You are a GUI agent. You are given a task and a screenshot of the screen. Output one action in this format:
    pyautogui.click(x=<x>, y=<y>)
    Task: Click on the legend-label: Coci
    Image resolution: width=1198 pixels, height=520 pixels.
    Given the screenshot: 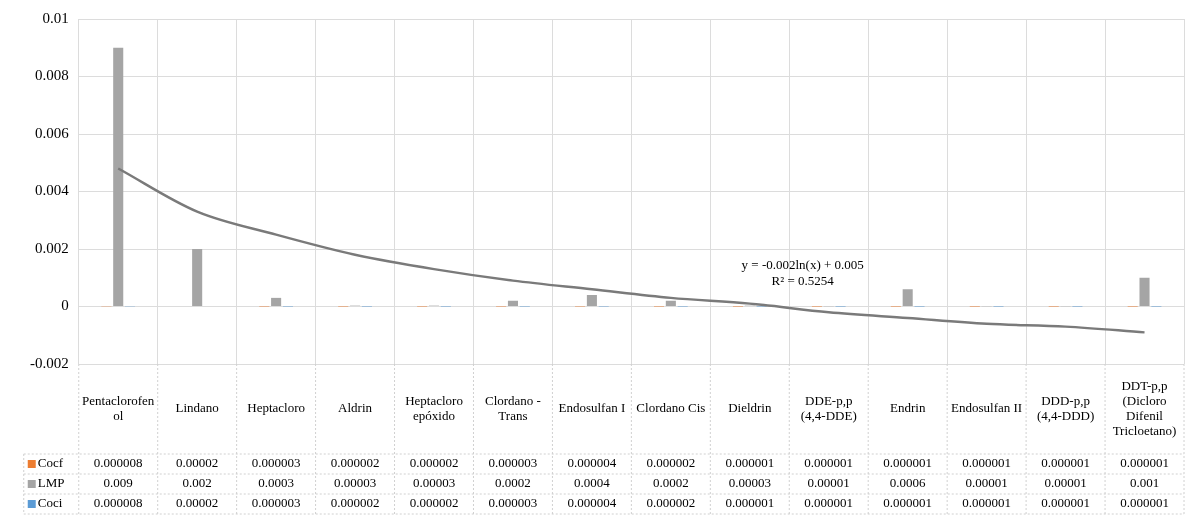 What is the action you would take?
    pyautogui.click(x=50, y=503)
    